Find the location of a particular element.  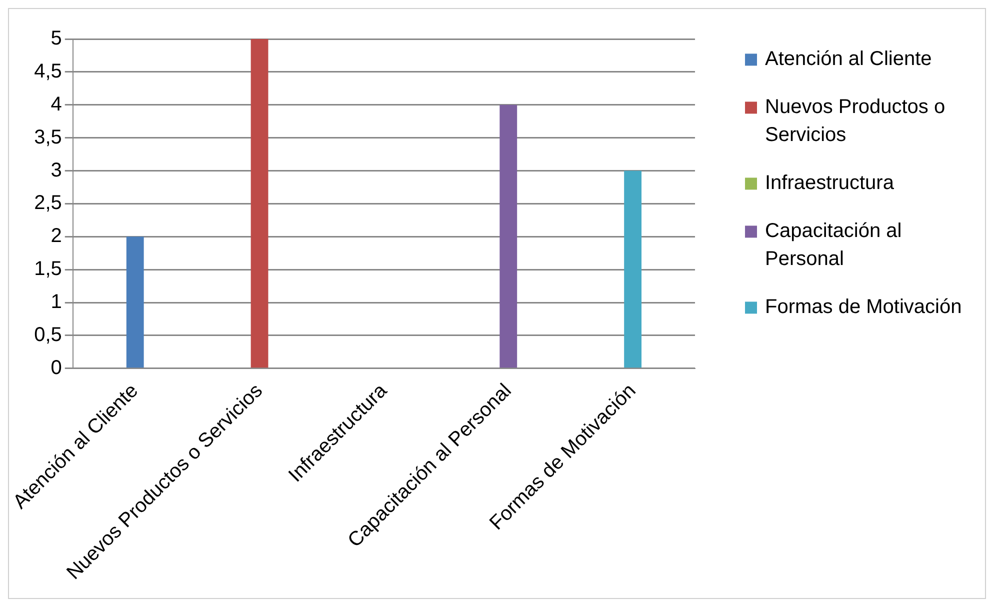

y-tick-label: 4,5 is located at coordinates (48, 71).